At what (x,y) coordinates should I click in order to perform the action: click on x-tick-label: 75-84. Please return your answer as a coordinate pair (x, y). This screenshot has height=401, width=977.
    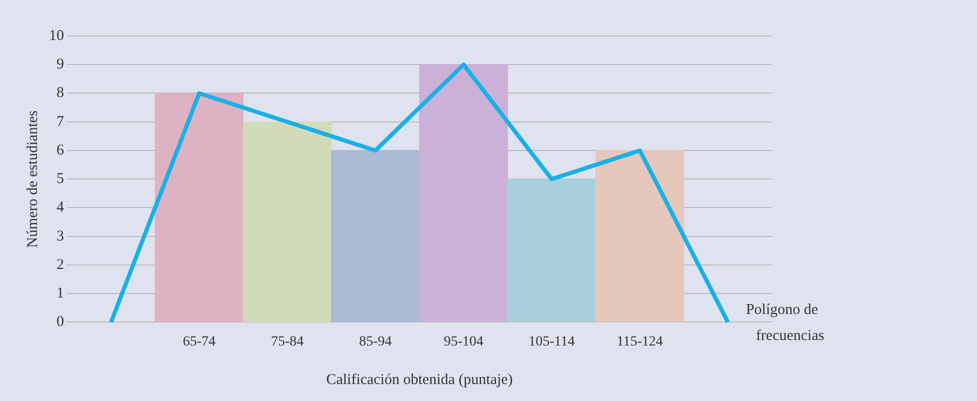
    Looking at the image, I should click on (287, 342).